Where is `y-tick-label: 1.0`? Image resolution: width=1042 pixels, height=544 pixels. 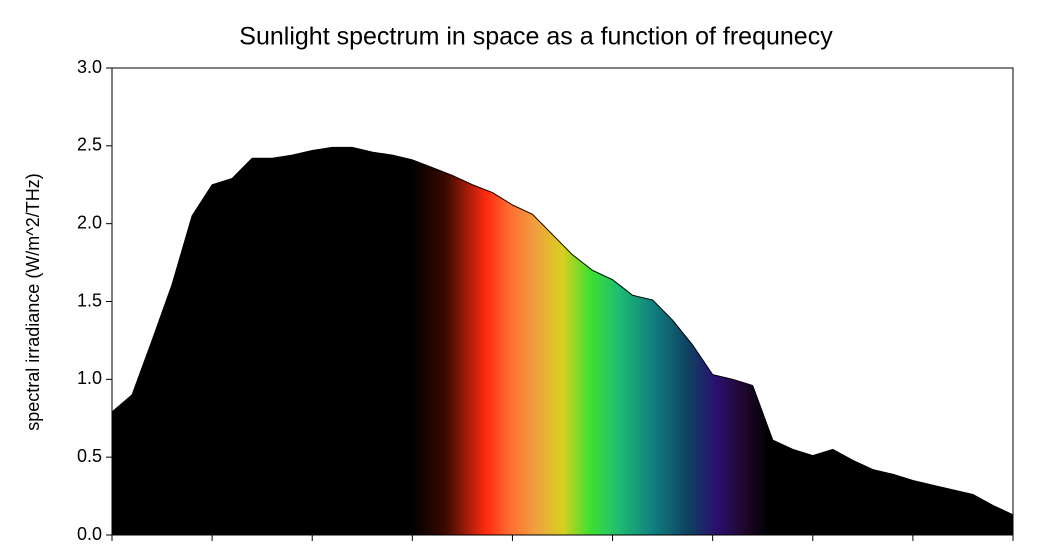 y-tick-label: 1.0 is located at coordinates (89, 378).